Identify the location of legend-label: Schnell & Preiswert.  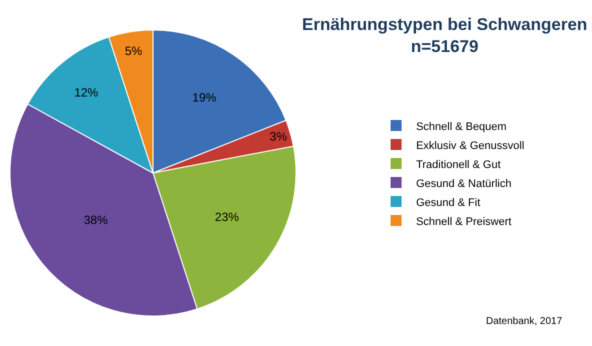
(464, 222).